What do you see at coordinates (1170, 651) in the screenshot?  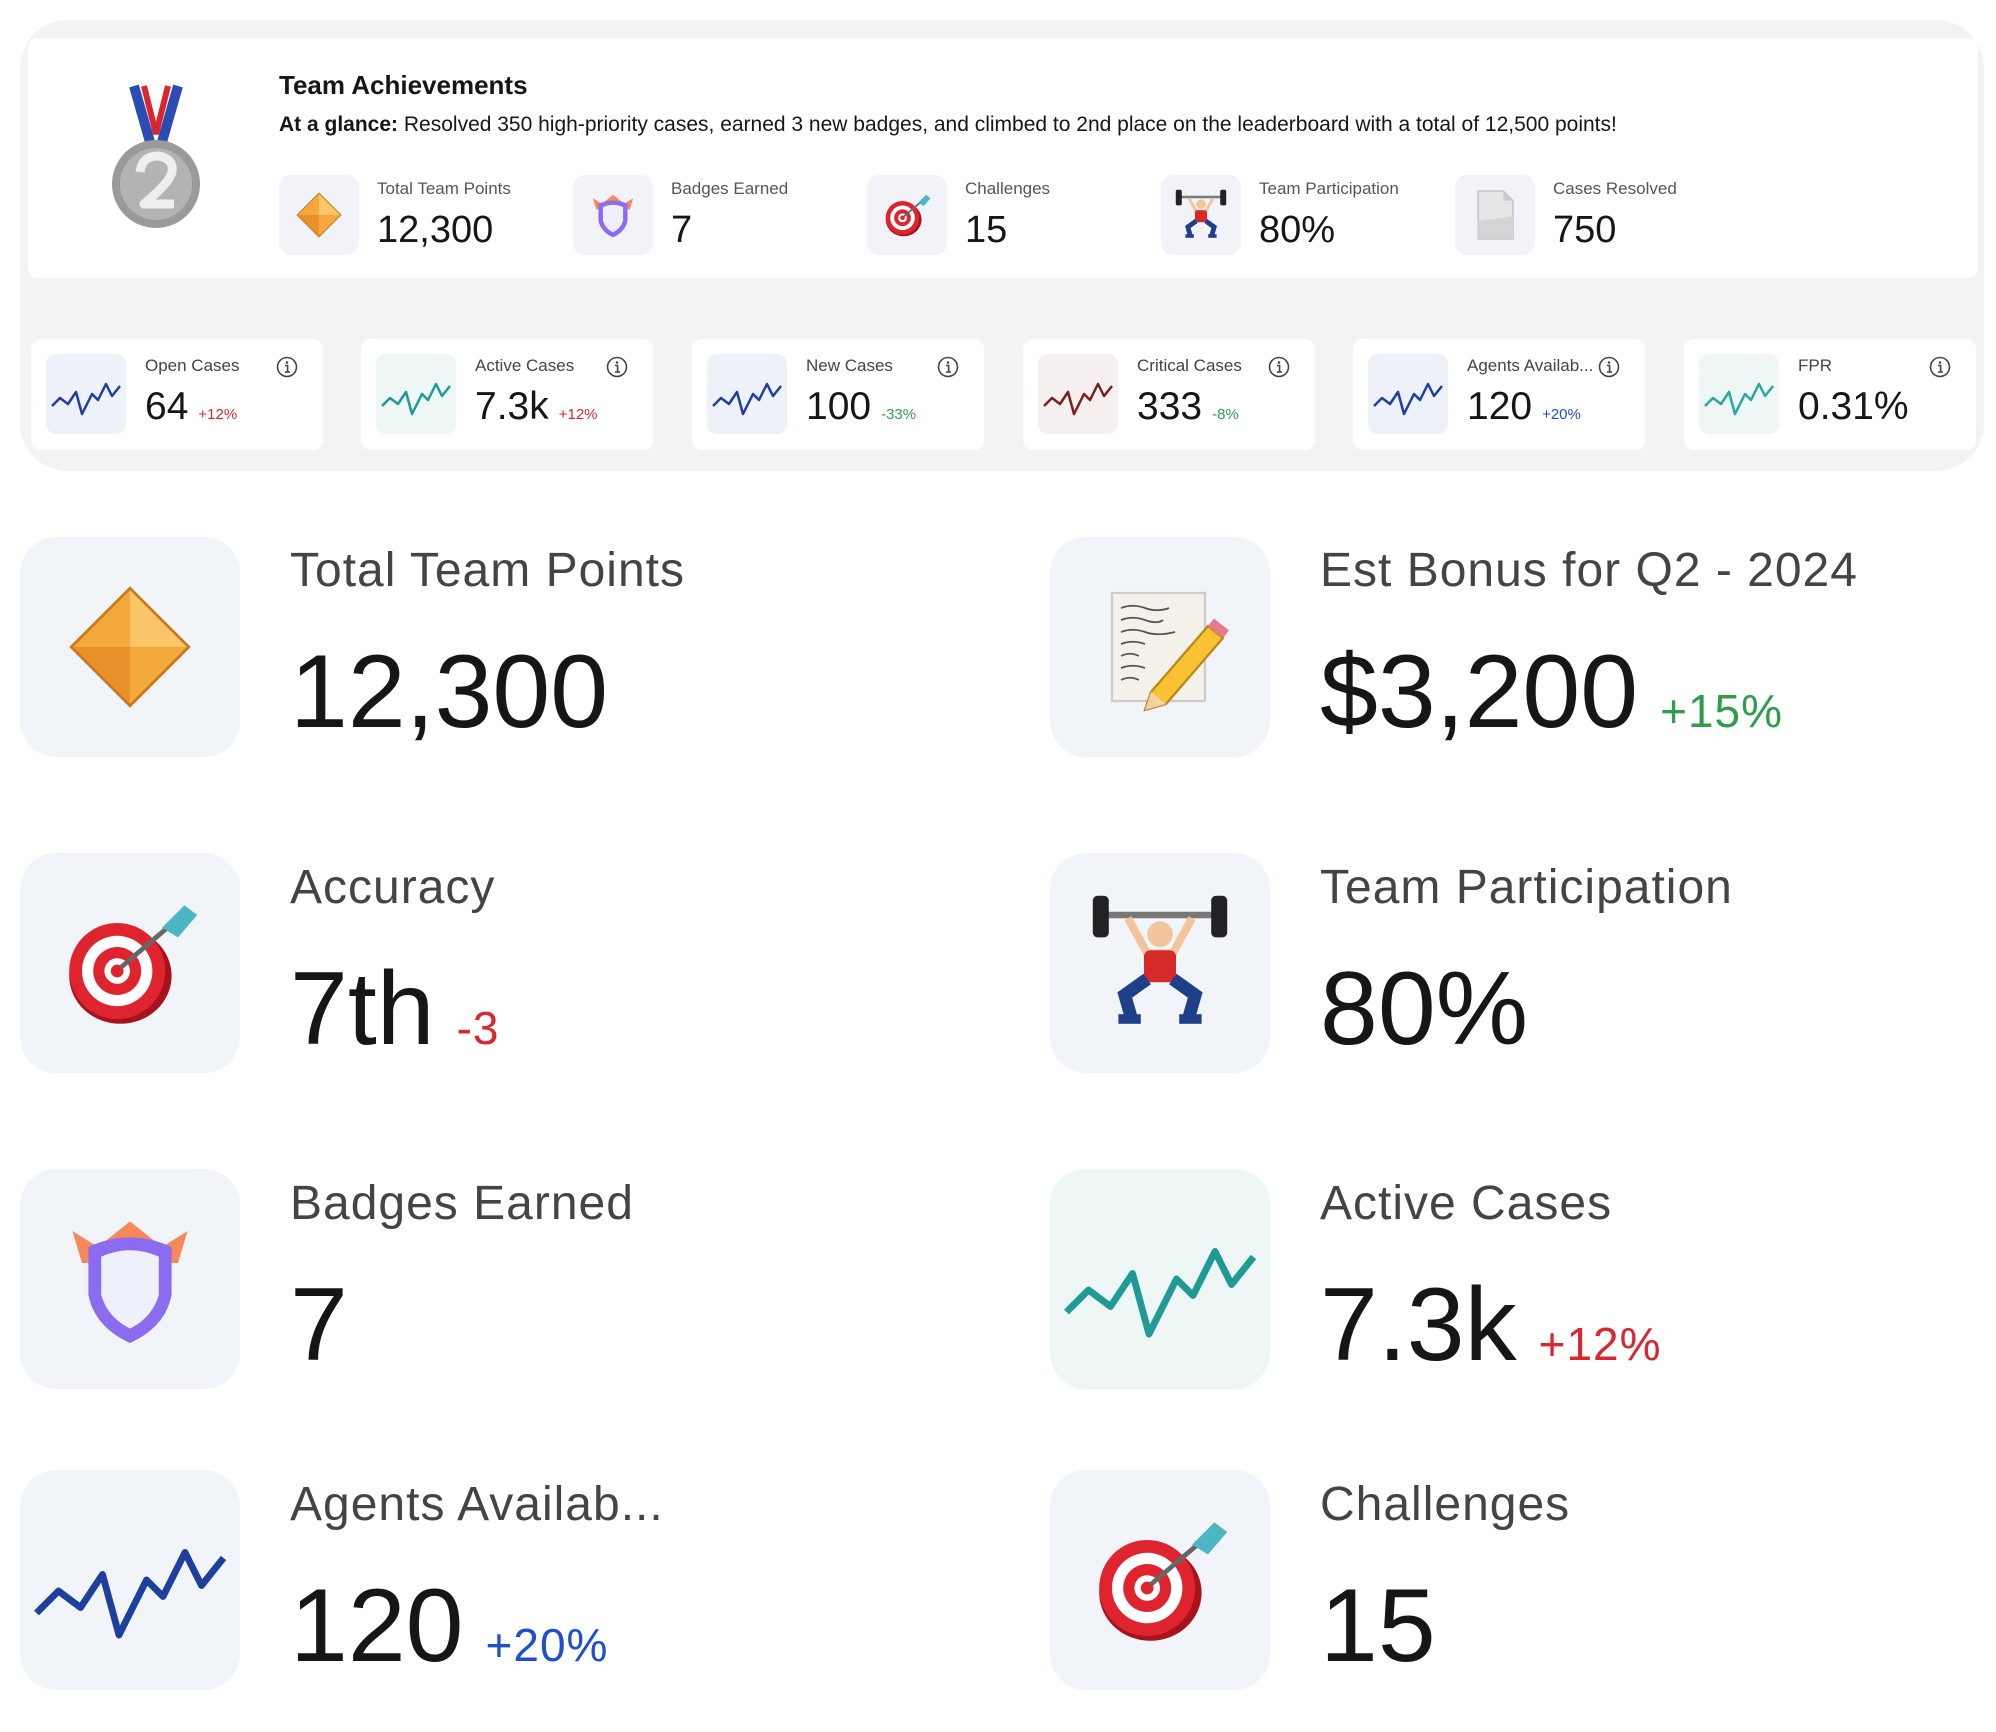 I see `notepad-icon` at bounding box center [1170, 651].